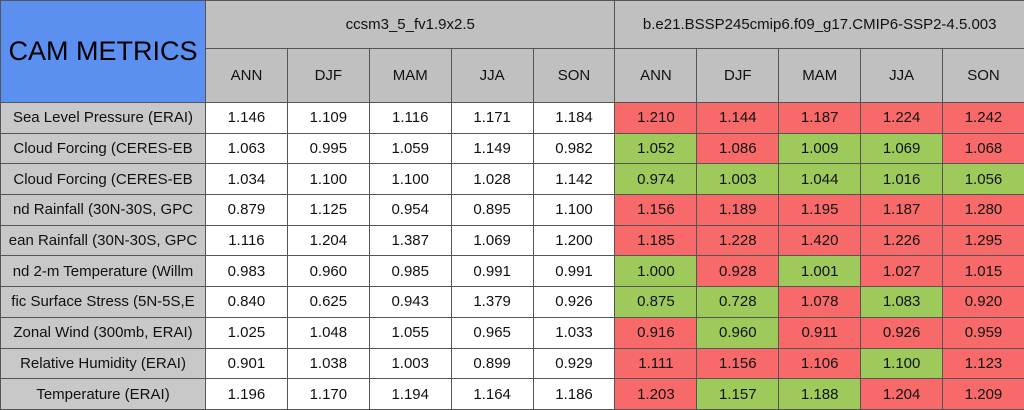 The image size is (1024, 410). I want to click on row-label: Sea Level Pressure (ERAI), so click(103, 118).